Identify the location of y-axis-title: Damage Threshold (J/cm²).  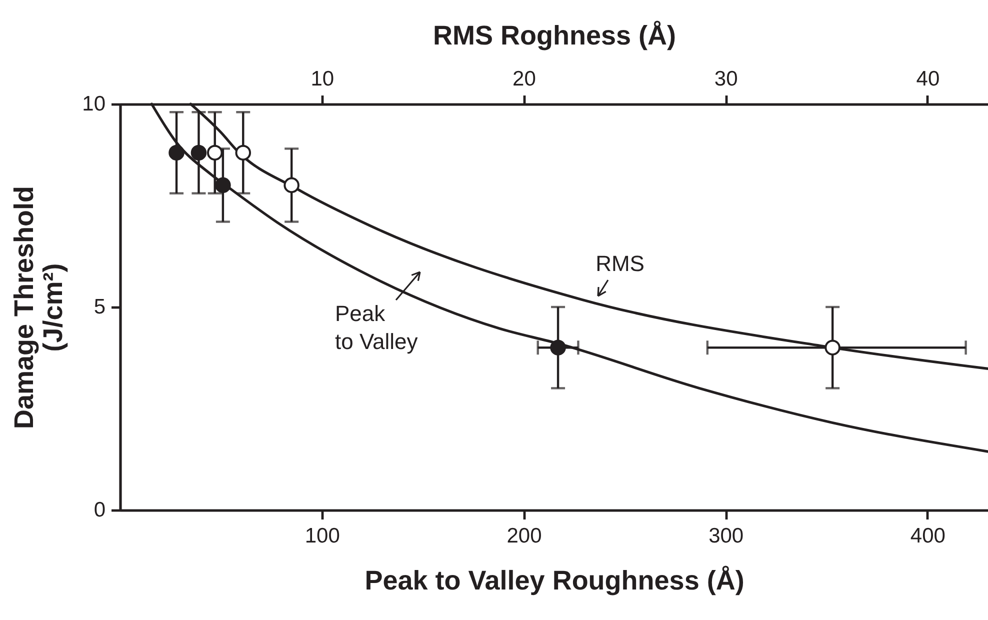
(38, 308).